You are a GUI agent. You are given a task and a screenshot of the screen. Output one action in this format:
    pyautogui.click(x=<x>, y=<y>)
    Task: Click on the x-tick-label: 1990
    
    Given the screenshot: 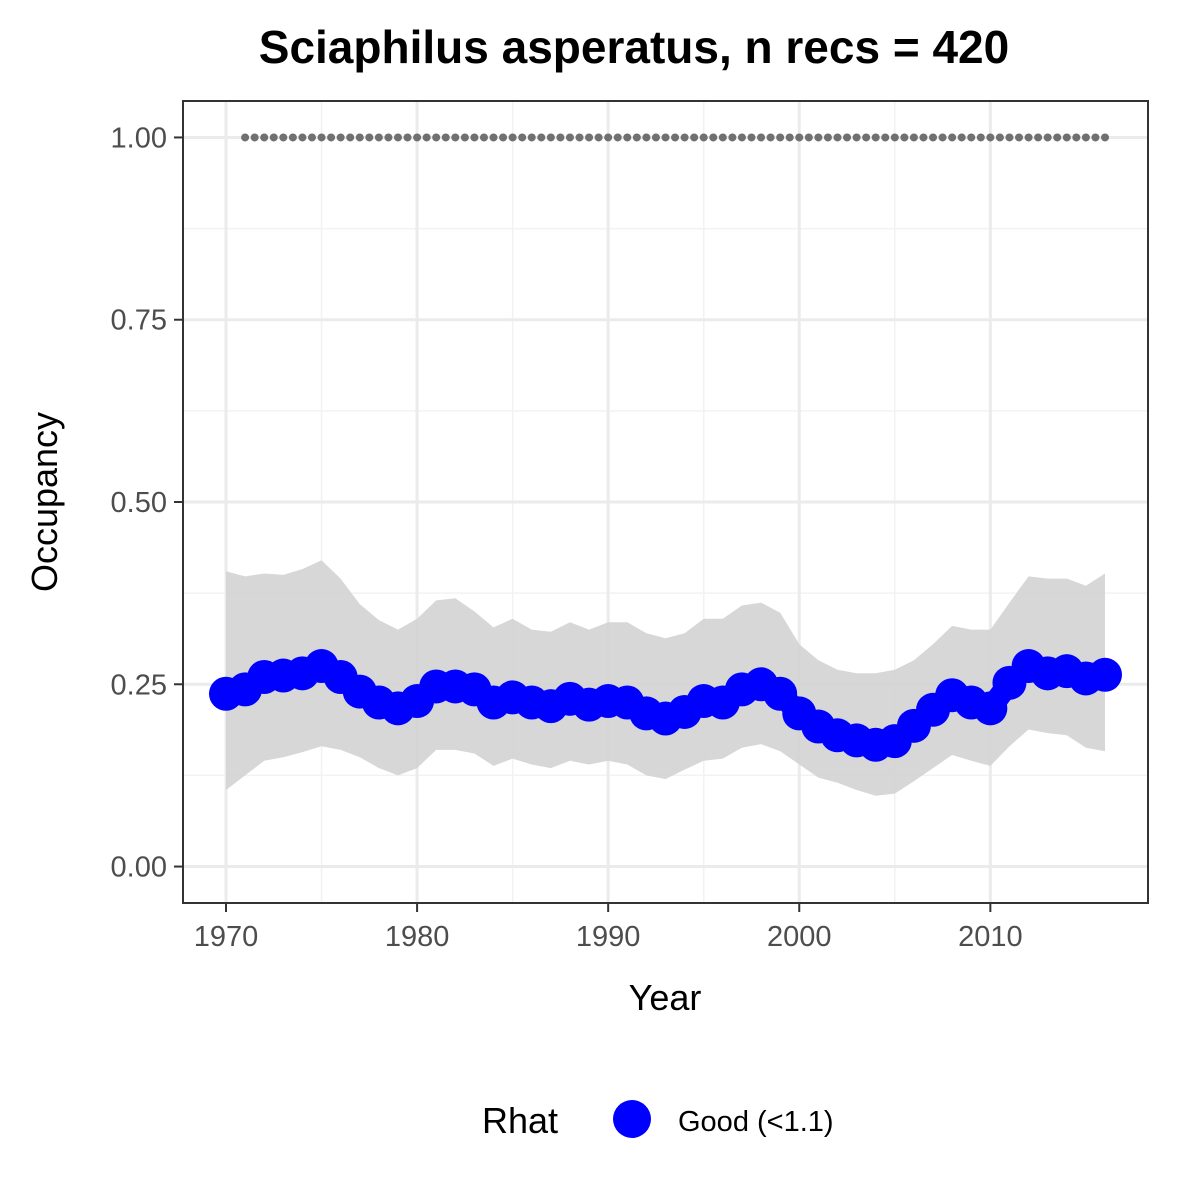 What is the action you would take?
    pyautogui.click(x=608, y=937)
    